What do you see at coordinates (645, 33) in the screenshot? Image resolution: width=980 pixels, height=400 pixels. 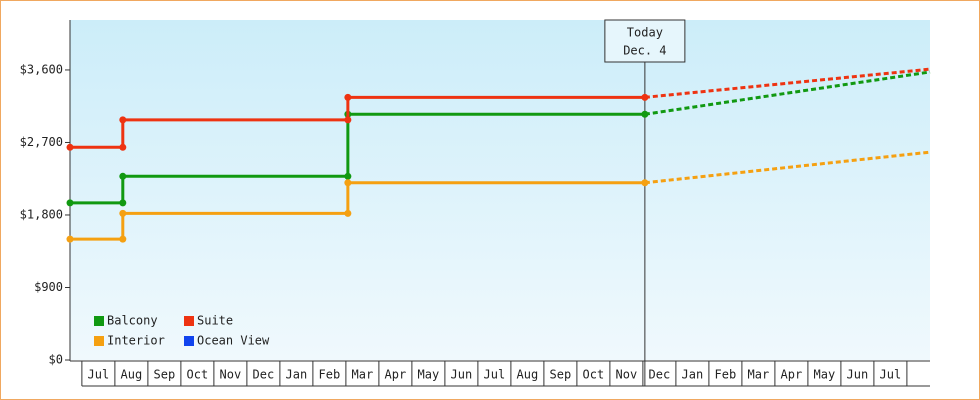 I see `today-label: Today` at bounding box center [645, 33].